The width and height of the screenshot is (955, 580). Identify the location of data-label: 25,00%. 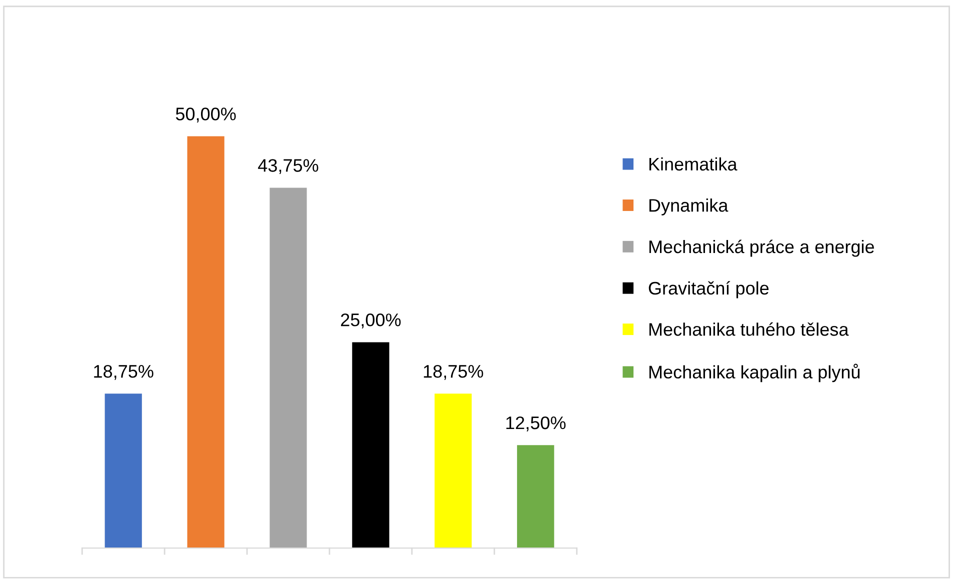
(370, 320).